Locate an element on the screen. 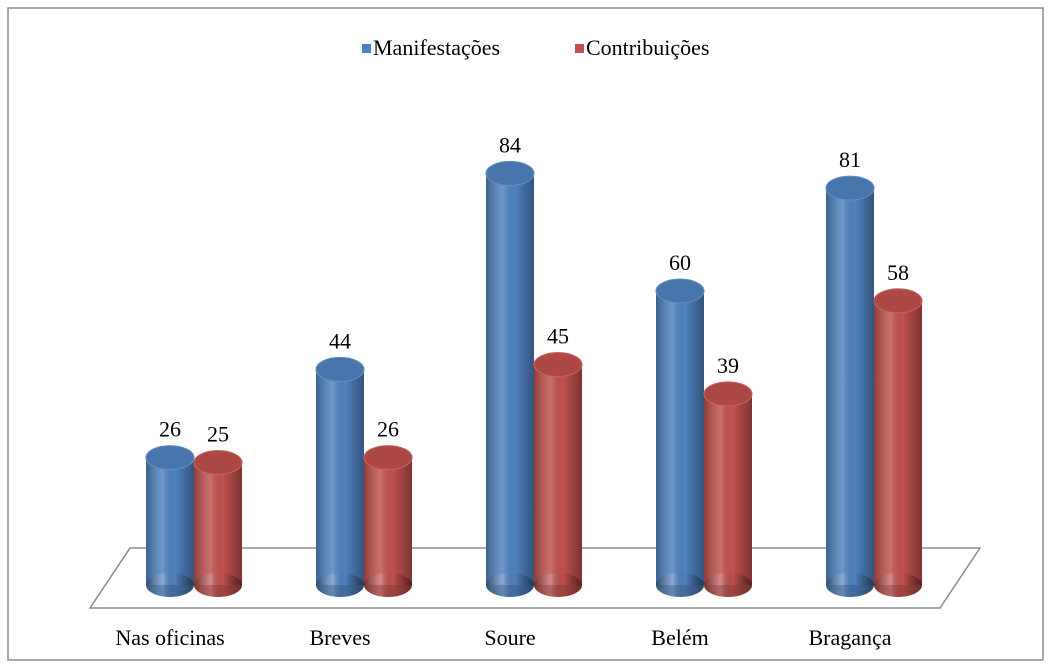 The width and height of the screenshot is (1051, 668). data-label: 81 is located at coordinates (850, 159).